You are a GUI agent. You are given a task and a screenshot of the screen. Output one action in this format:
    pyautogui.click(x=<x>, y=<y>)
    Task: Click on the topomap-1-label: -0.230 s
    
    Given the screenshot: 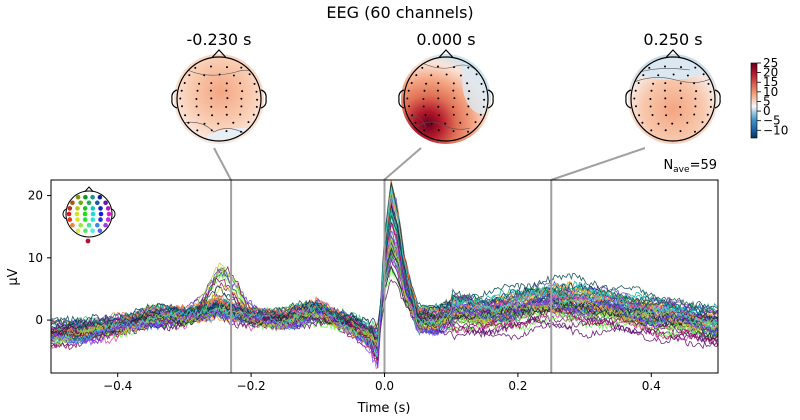 What is the action you would take?
    pyautogui.click(x=219, y=39)
    